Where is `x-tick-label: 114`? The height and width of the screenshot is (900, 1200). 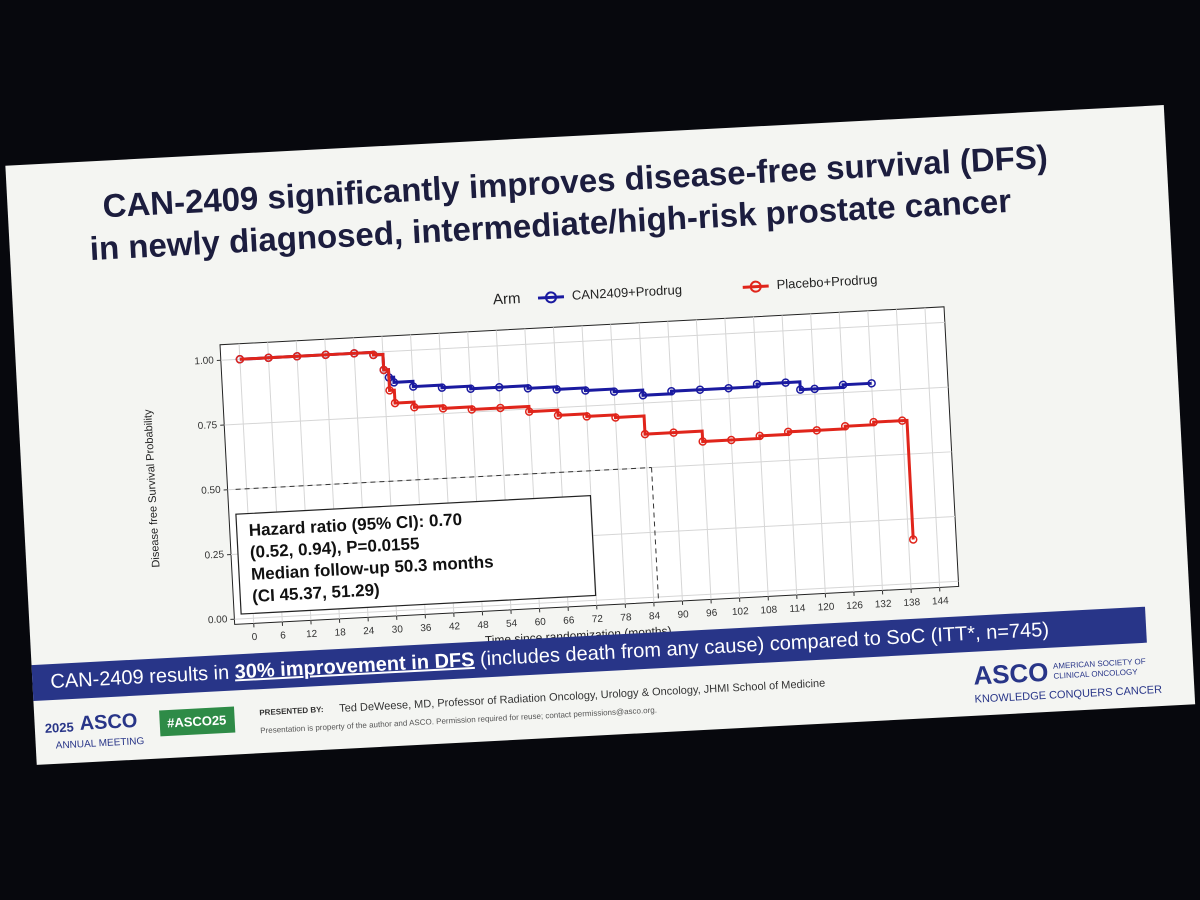
x-tick-label: 114 is located at coordinates (797, 609).